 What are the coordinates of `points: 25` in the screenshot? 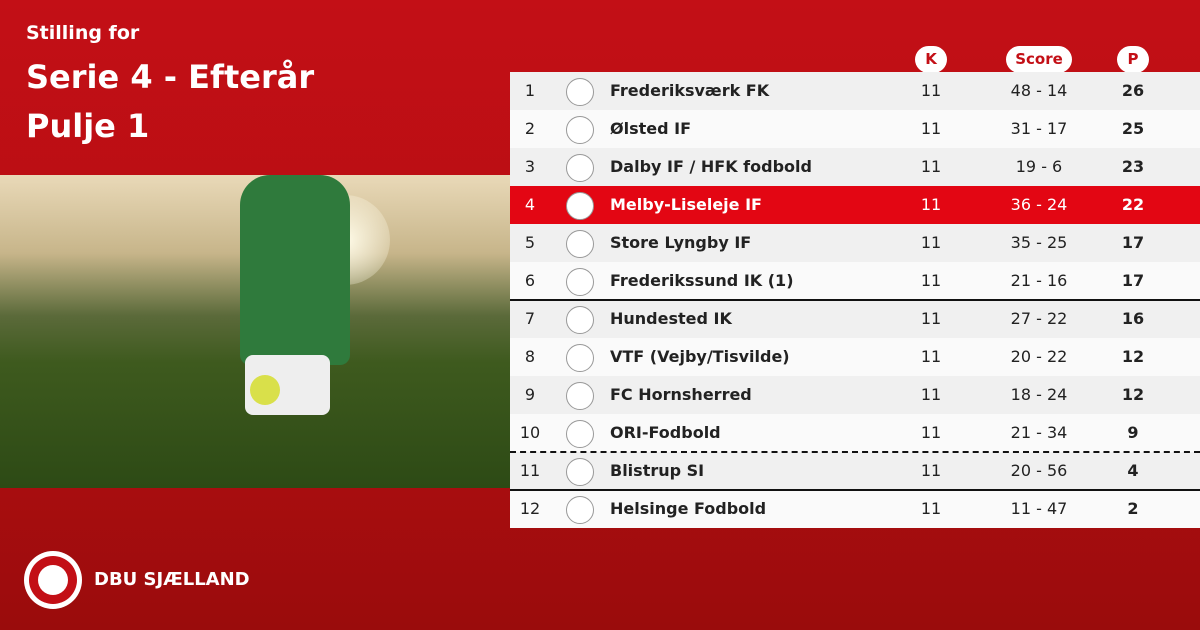 It's located at (1133, 128).